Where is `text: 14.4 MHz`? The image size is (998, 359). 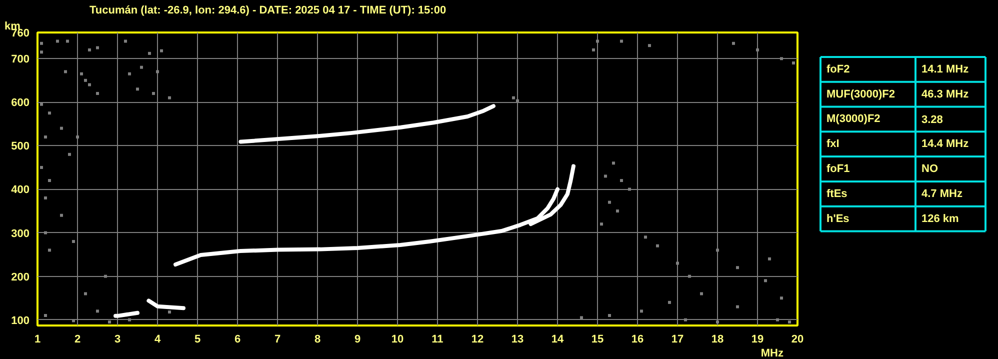
text: 14.4 MHz is located at coordinates (946, 144).